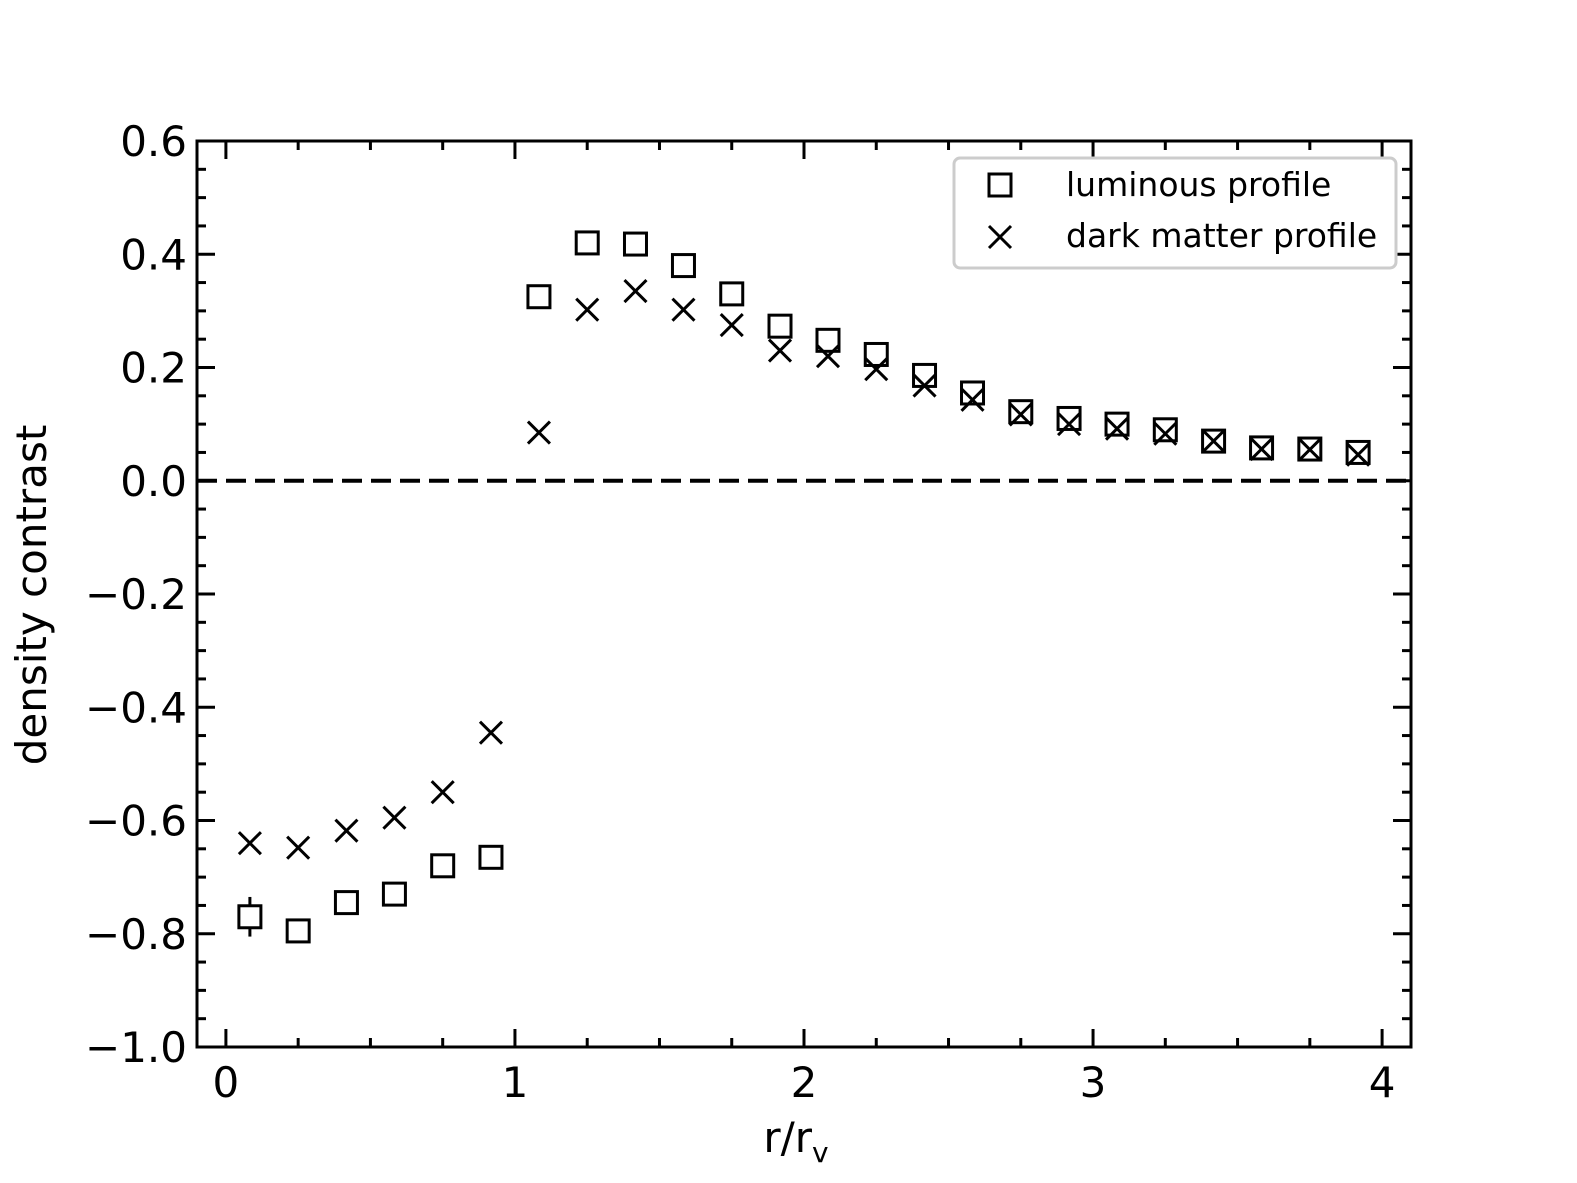  What do you see at coordinates (804, 1082) in the screenshot?
I see `x-tick-label: 2` at bounding box center [804, 1082].